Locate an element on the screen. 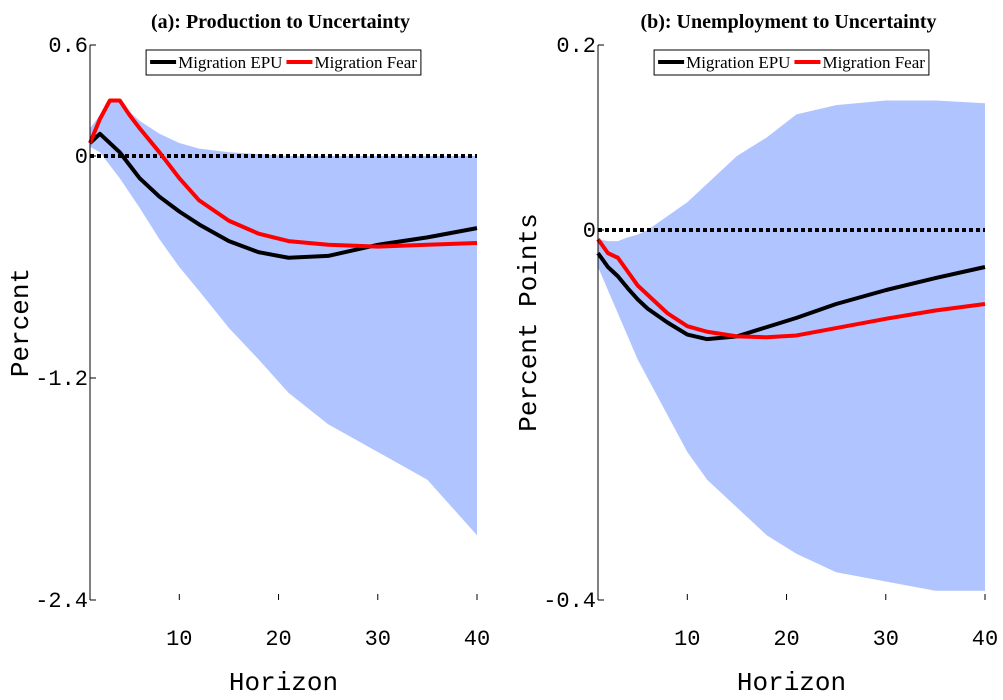 This screenshot has height=700, width=1003. y-tick-label: -0.4 is located at coordinates (569, 601).